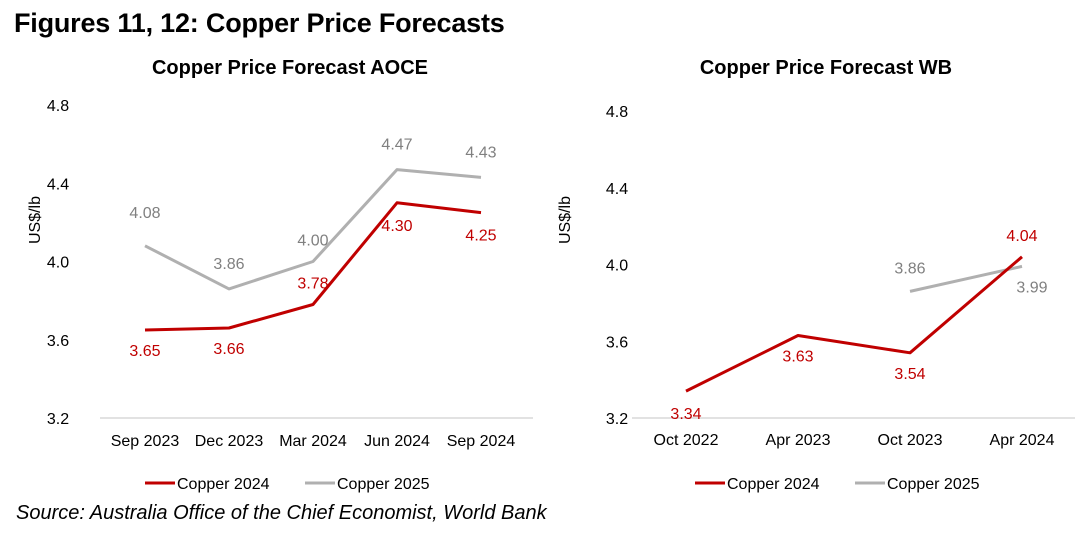 Image resolution: width=1080 pixels, height=536 pixels. What do you see at coordinates (826, 68) in the screenshot?
I see `chart-title: Copper Price Forecast WB` at bounding box center [826, 68].